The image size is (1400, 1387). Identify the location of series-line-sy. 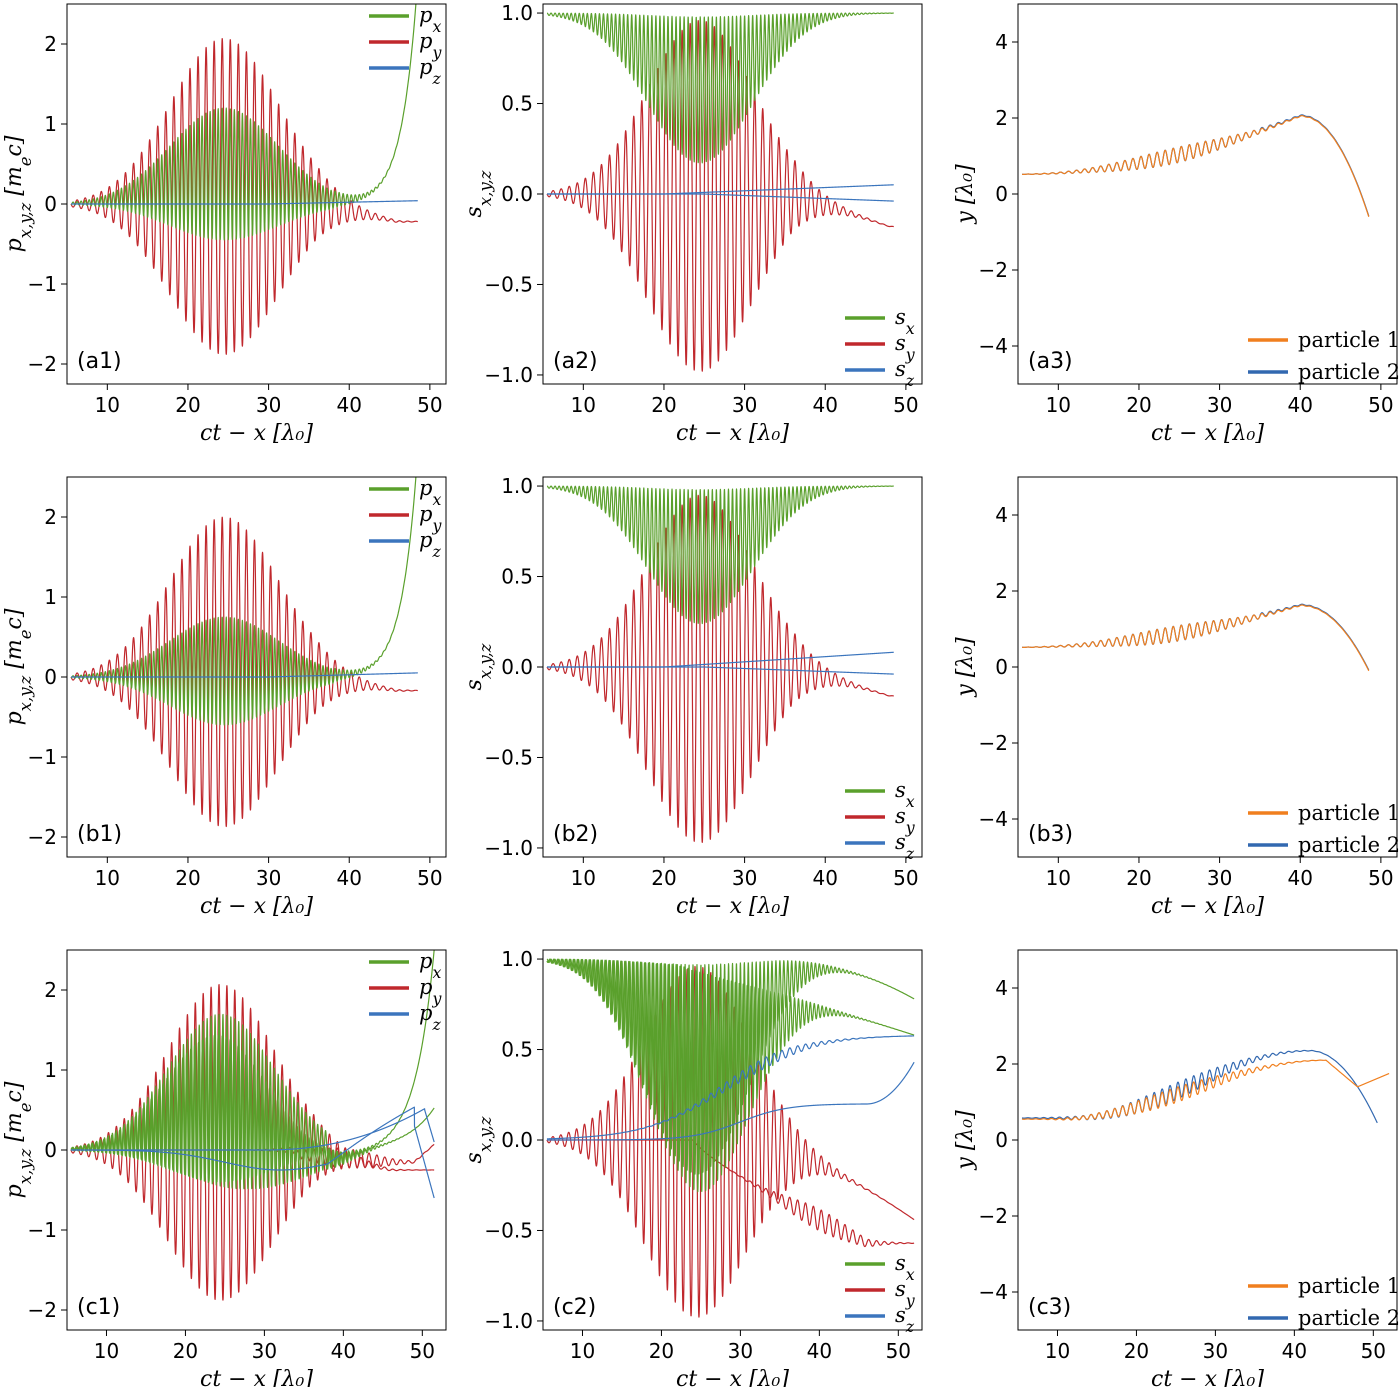
(720, 668).